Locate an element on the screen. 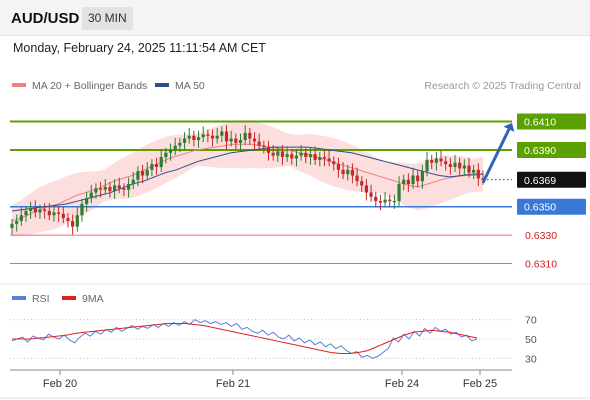 The height and width of the screenshot is (400, 590). timeframe-badge: 30 MIN is located at coordinates (107, 18).